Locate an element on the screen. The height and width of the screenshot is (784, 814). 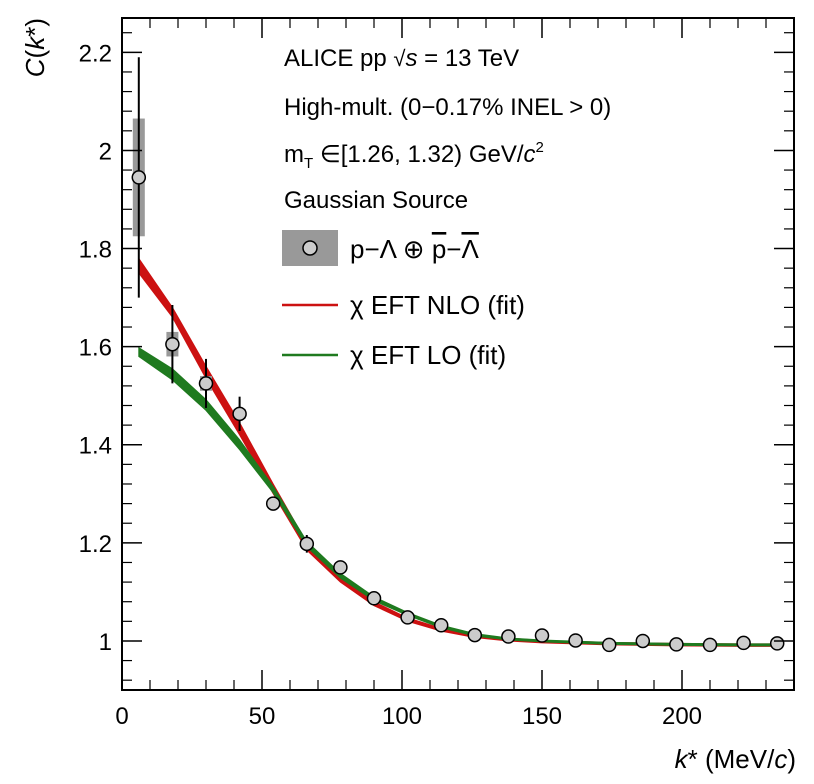
legend-entry-data: p−Λ ⊕ p−Λ is located at coordinates (380, 248).